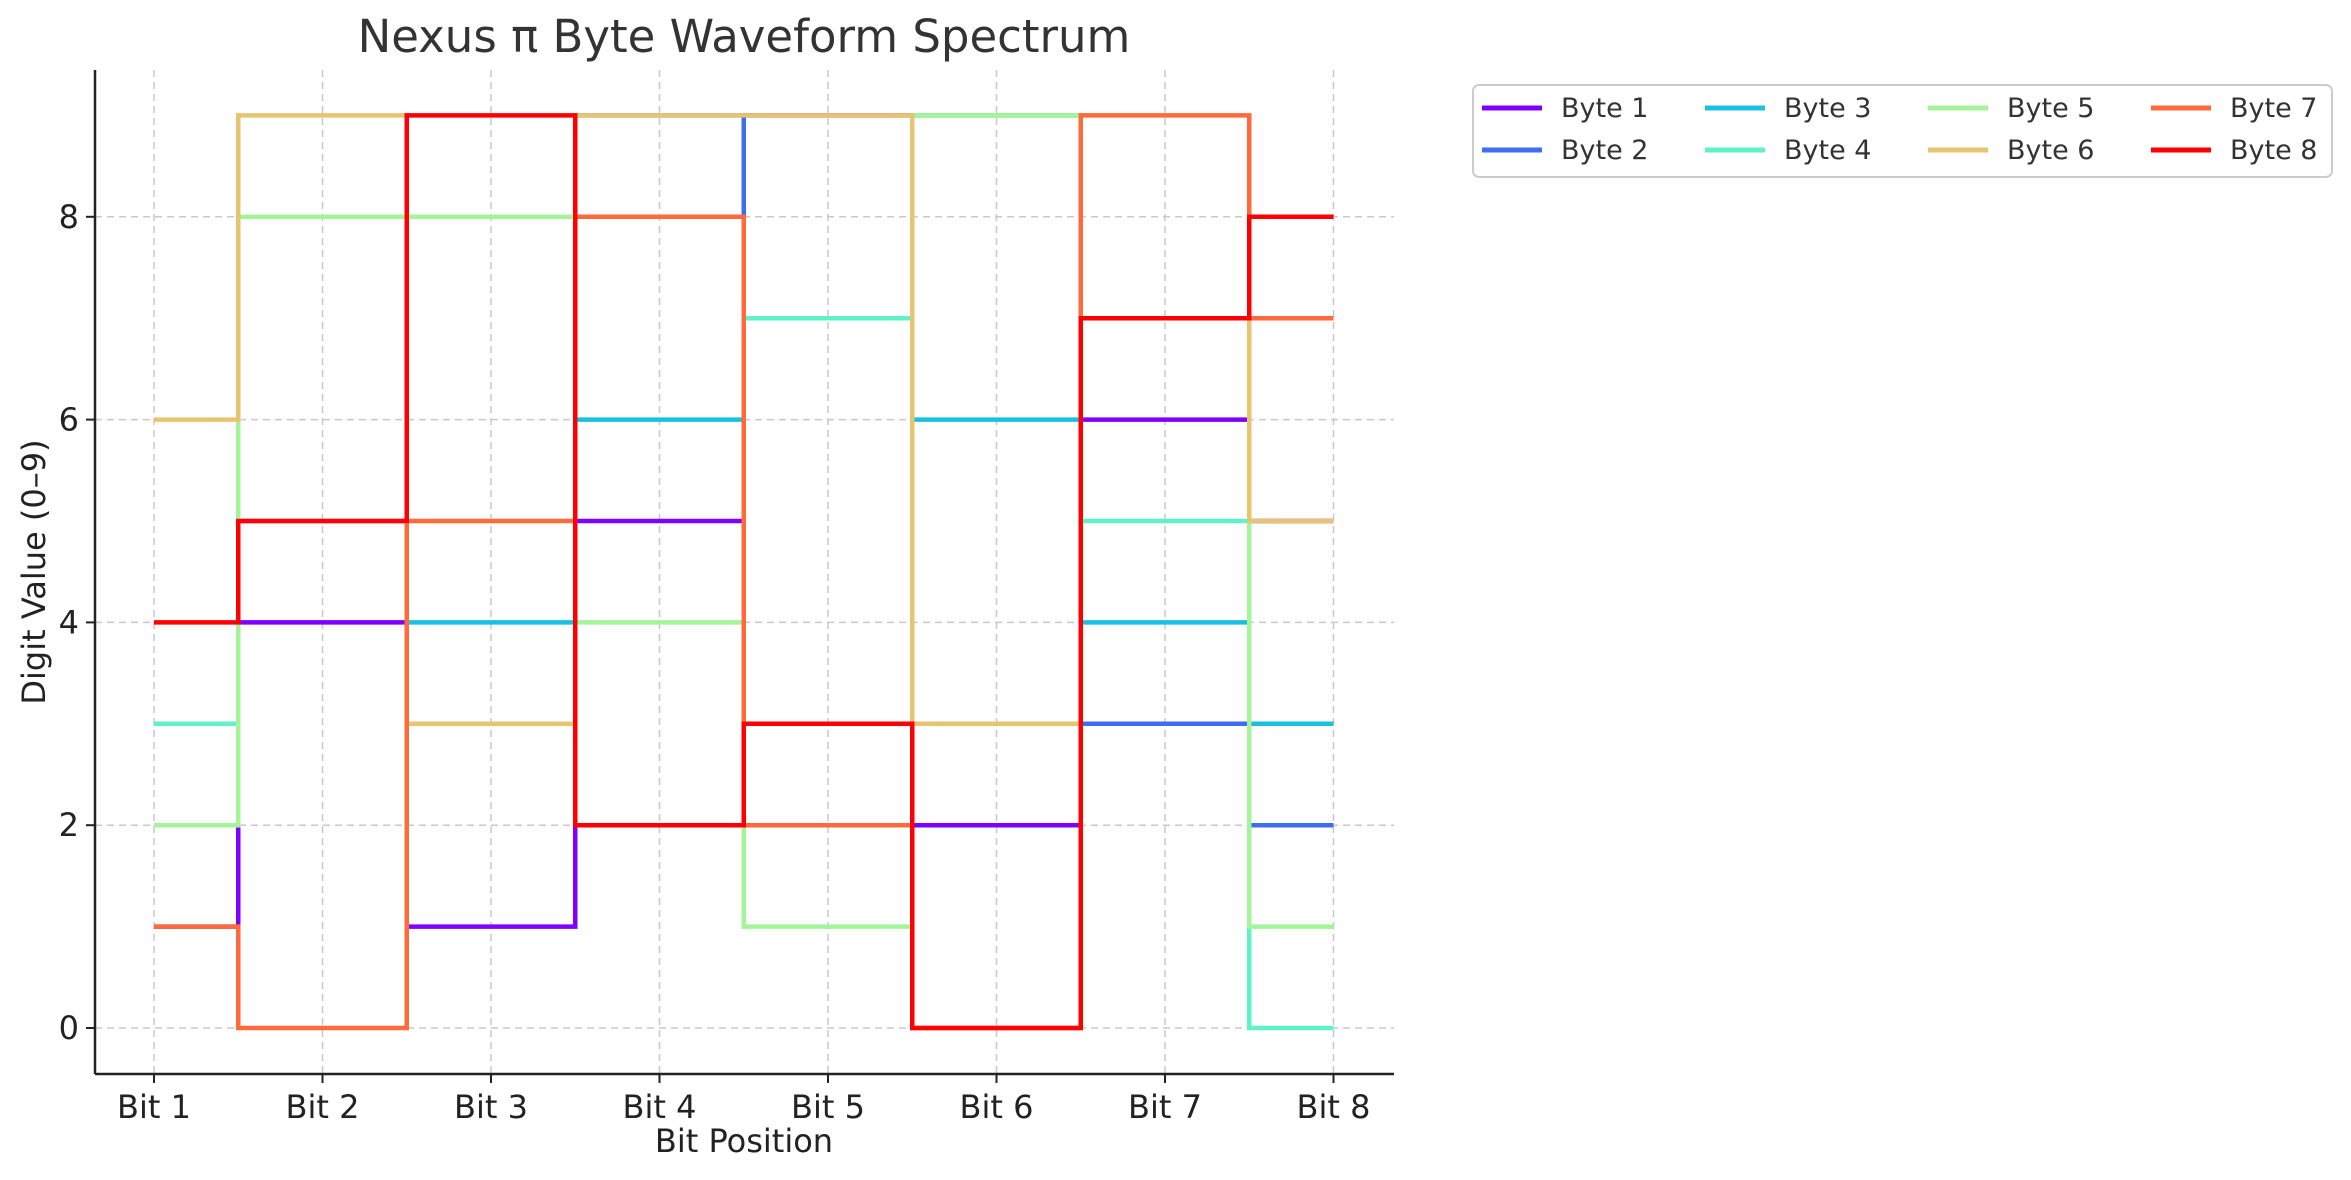 This screenshot has width=2351, height=1180. I want to click on chart-title: Nexus π Byte Waveform Spectrum, so click(744, 36).